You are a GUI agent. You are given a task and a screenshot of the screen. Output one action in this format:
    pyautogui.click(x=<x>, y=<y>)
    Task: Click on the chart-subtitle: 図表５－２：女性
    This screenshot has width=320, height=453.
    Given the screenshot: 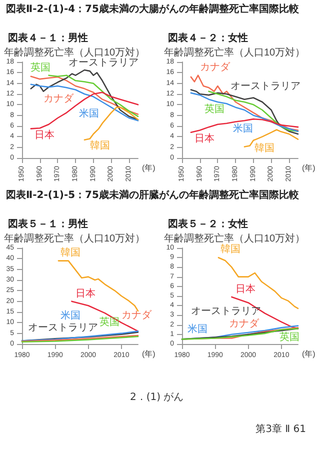 What is the action you would take?
    pyautogui.click(x=208, y=225)
    